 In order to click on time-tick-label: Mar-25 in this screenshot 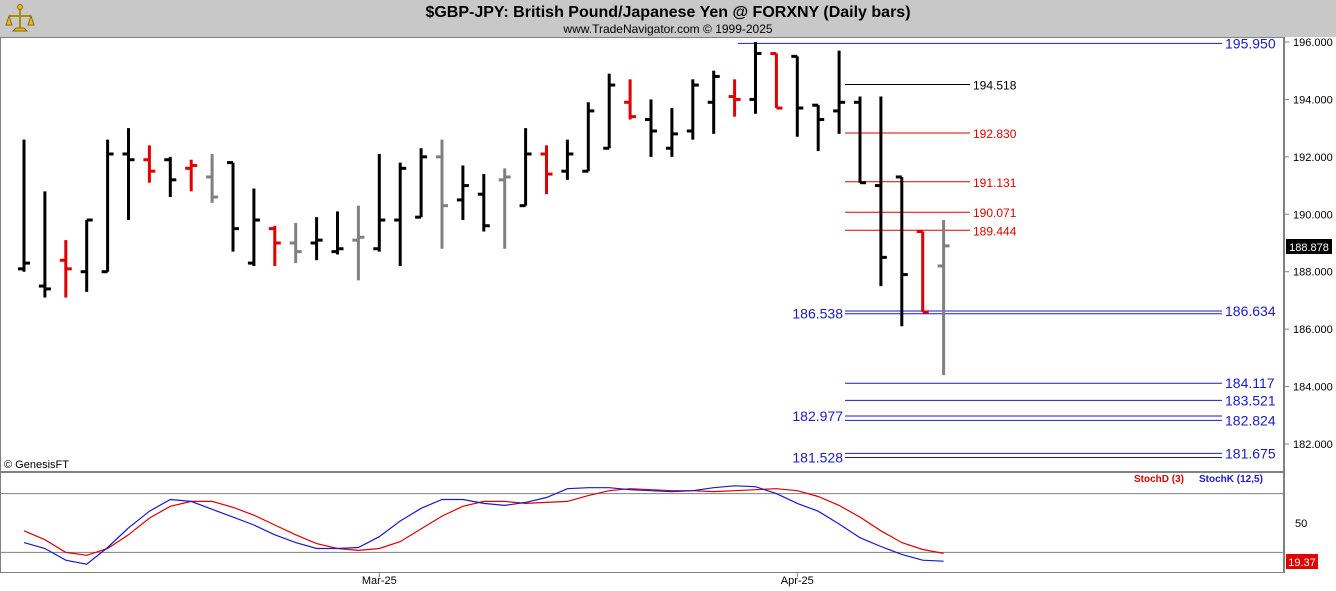, I will do `click(379, 581)`.